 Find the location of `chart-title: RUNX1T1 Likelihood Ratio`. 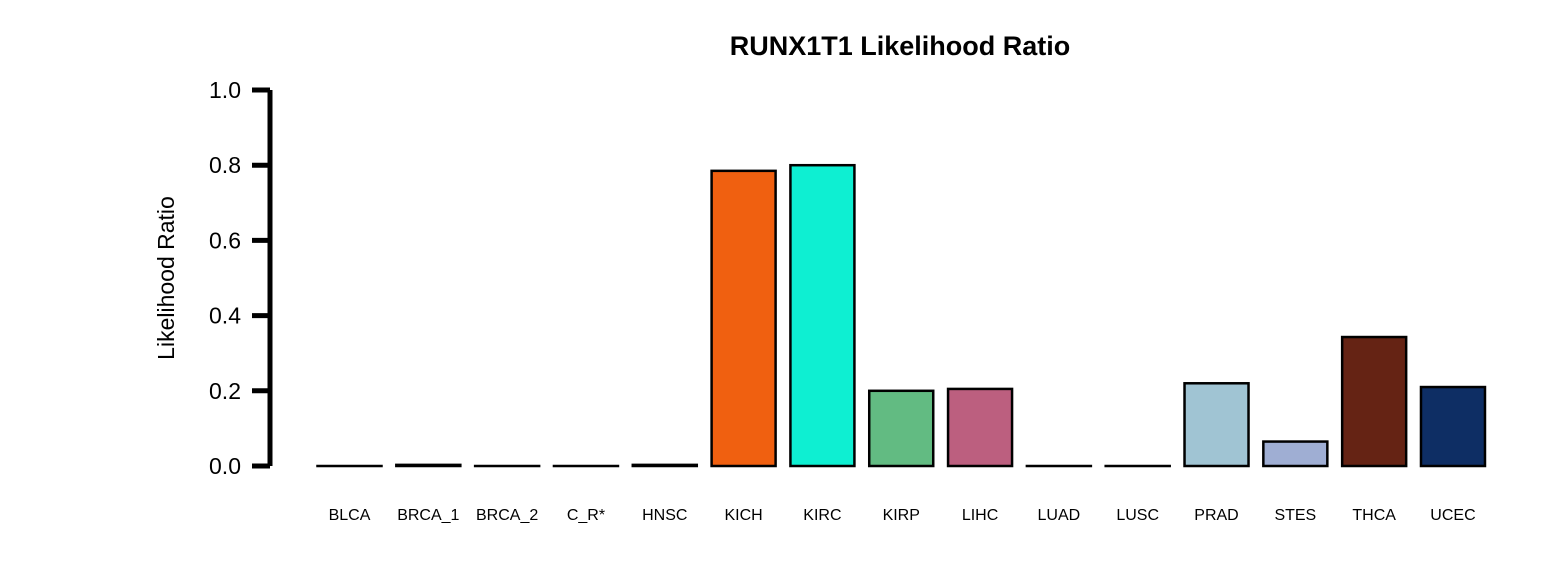

chart-title: RUNX1T1 Likelihood Ratio is located at coordinates (900, 46).